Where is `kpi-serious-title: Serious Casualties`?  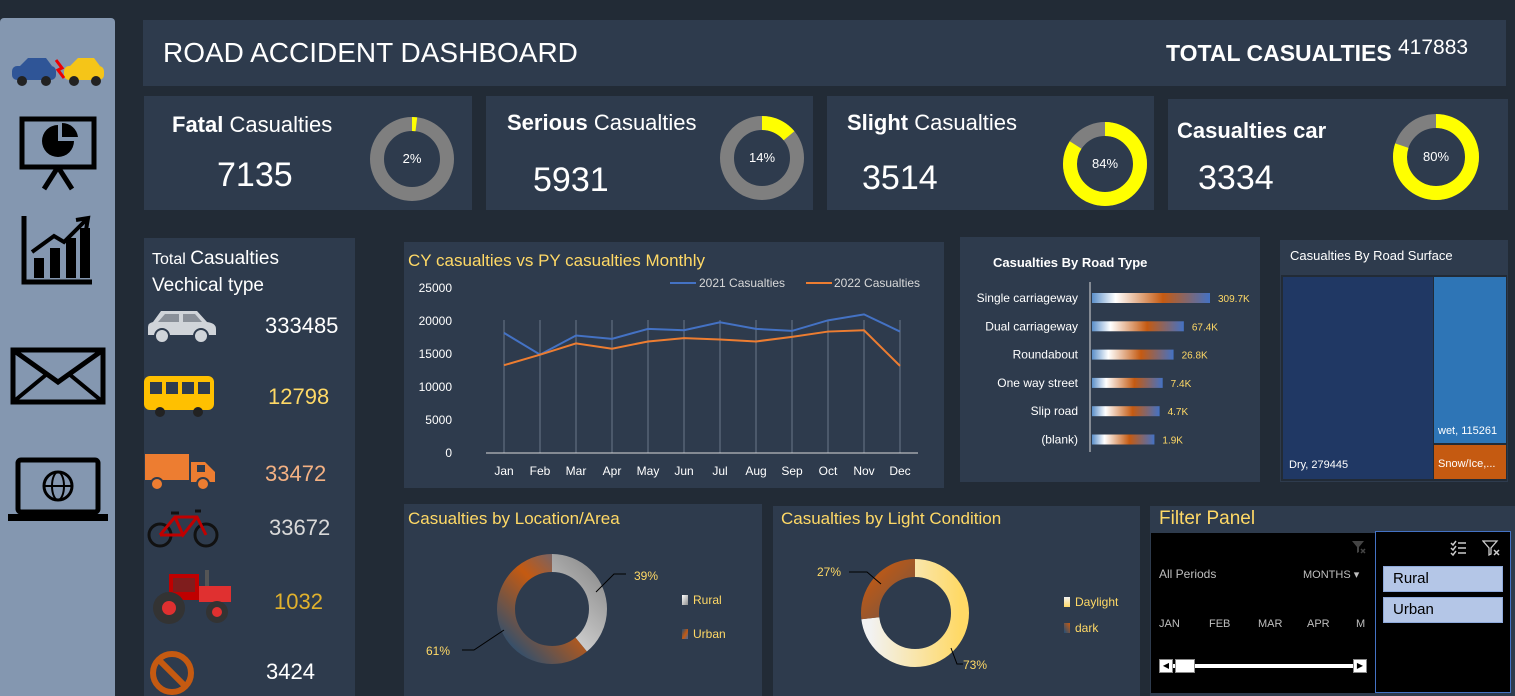 kpi-serious-title: Serious Casualties is located at coordinates (602, 122).